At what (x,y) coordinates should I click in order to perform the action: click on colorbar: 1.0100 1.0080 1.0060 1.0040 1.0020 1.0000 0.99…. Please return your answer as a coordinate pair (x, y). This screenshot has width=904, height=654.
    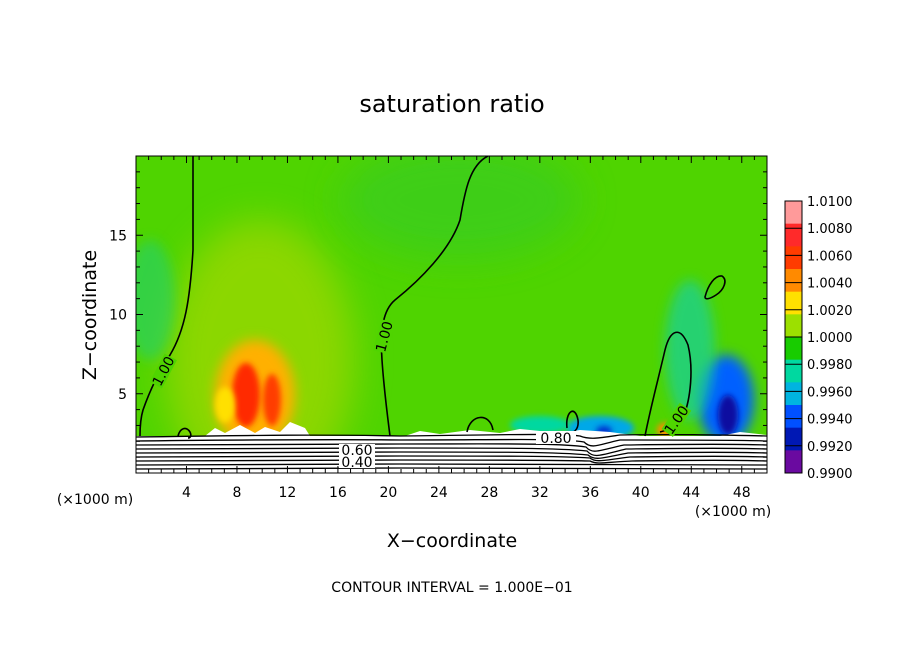
    Looking at the image, I should click on (818, 338).